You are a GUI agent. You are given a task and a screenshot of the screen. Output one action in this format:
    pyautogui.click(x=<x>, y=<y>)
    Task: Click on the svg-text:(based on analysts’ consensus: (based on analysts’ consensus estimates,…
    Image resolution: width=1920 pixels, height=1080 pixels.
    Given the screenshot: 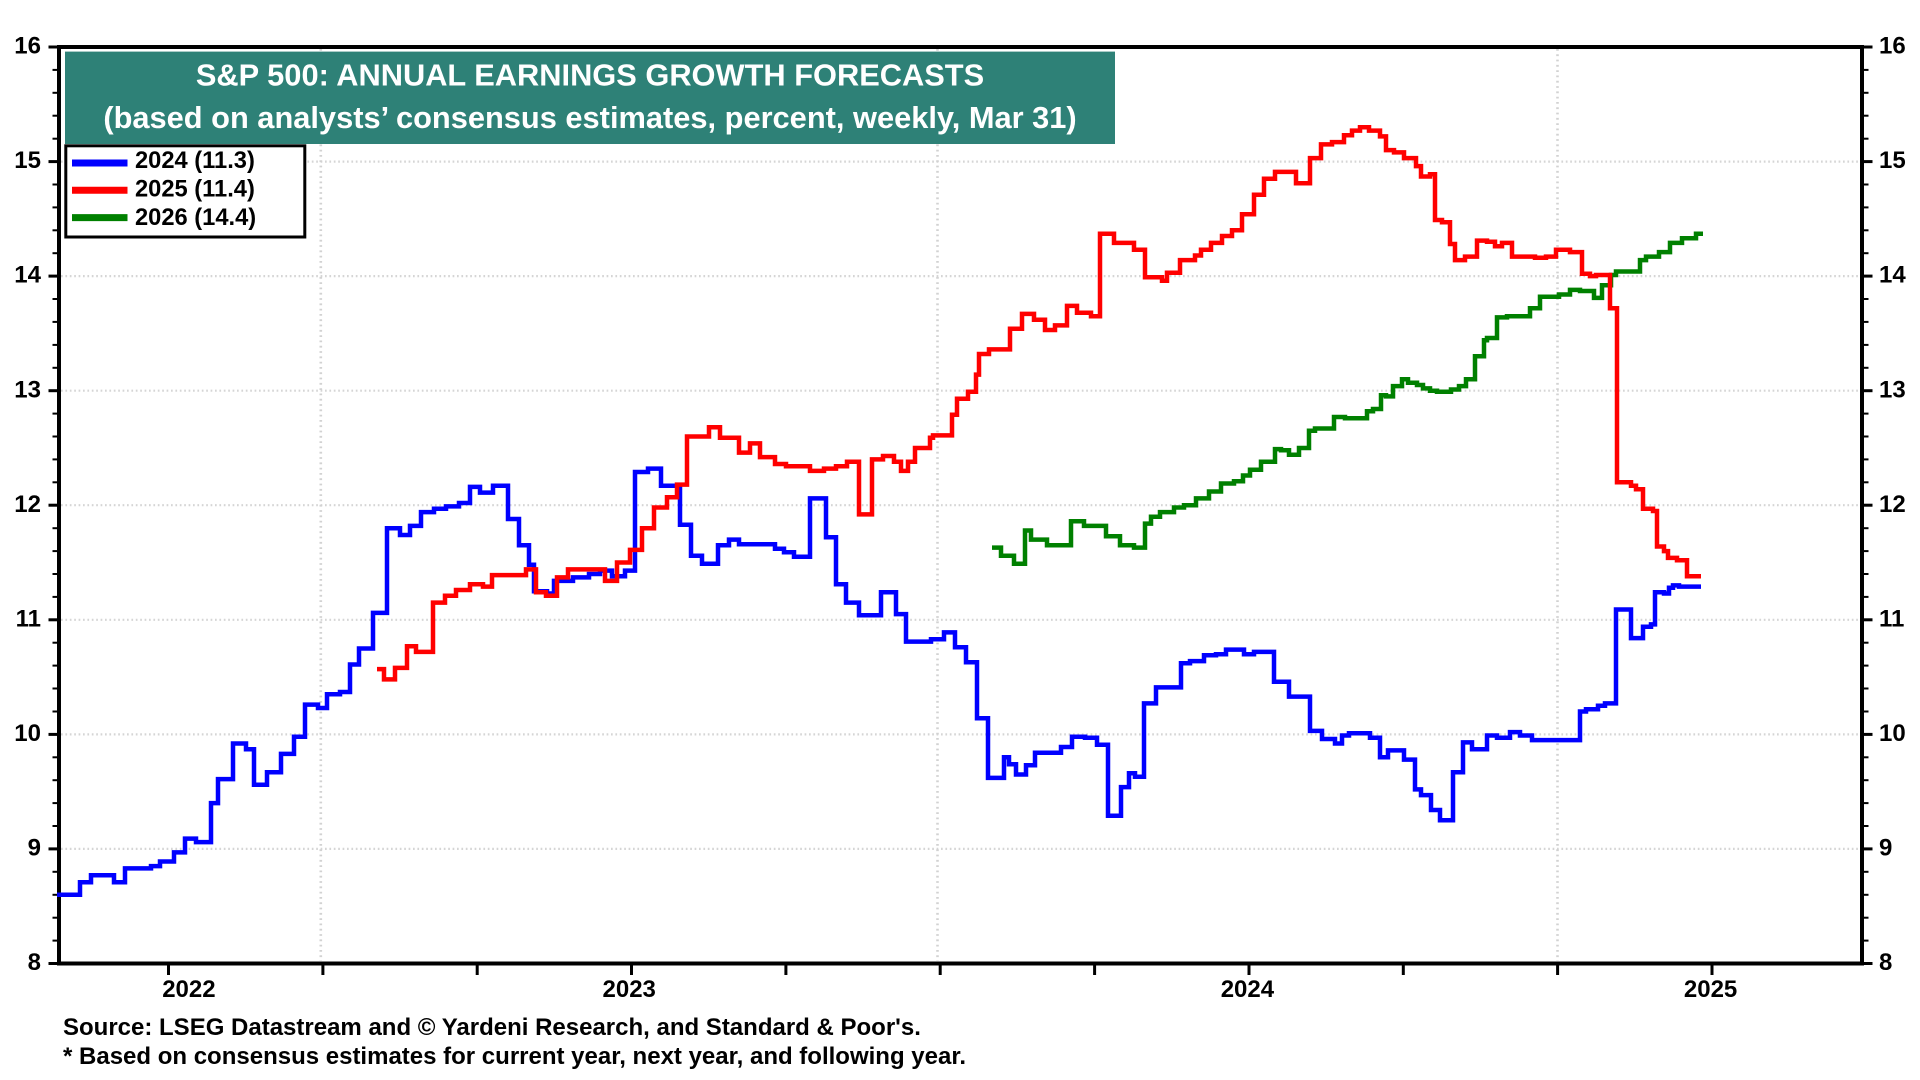 What is the action you would take?
    pyautogui.click(x=589, y=117)
    